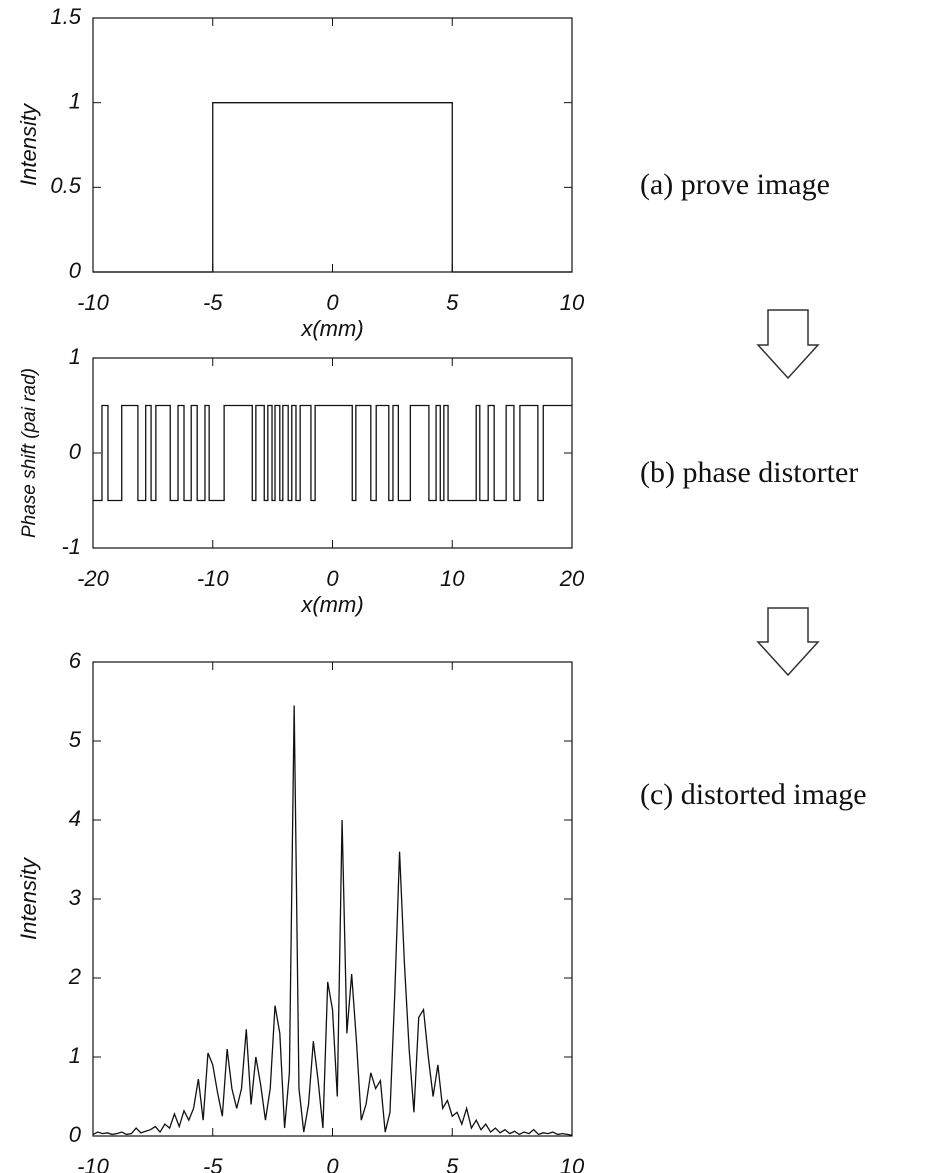  Describe the element at coordinates (71, 546) in the screenshot. I see `y-tick-label: -1` at that location.